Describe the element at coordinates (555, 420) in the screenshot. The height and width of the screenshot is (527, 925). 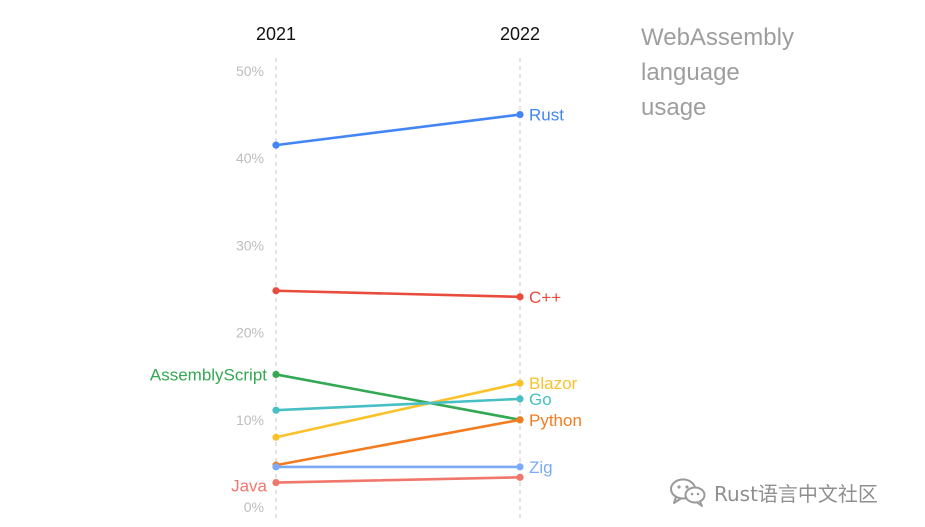
I see `series-label-python: Python` at that location.